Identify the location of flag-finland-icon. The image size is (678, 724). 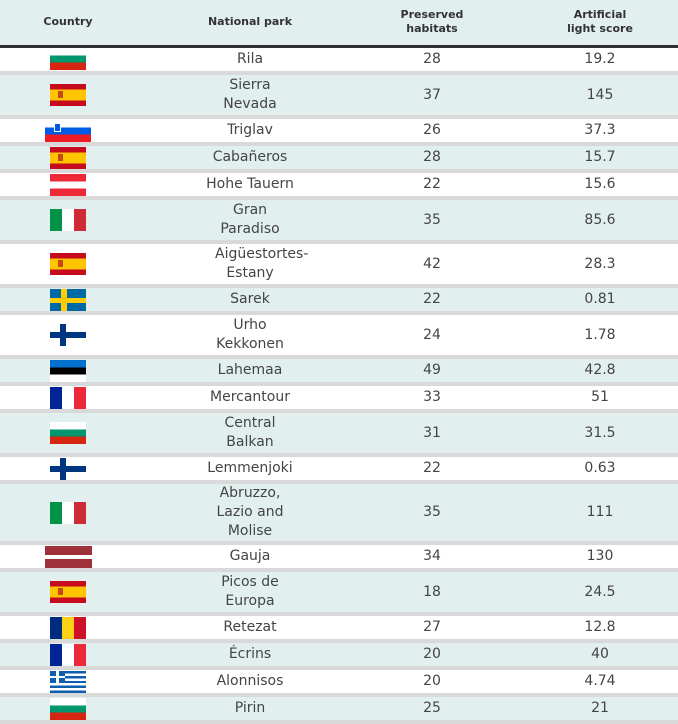
(68, 335).